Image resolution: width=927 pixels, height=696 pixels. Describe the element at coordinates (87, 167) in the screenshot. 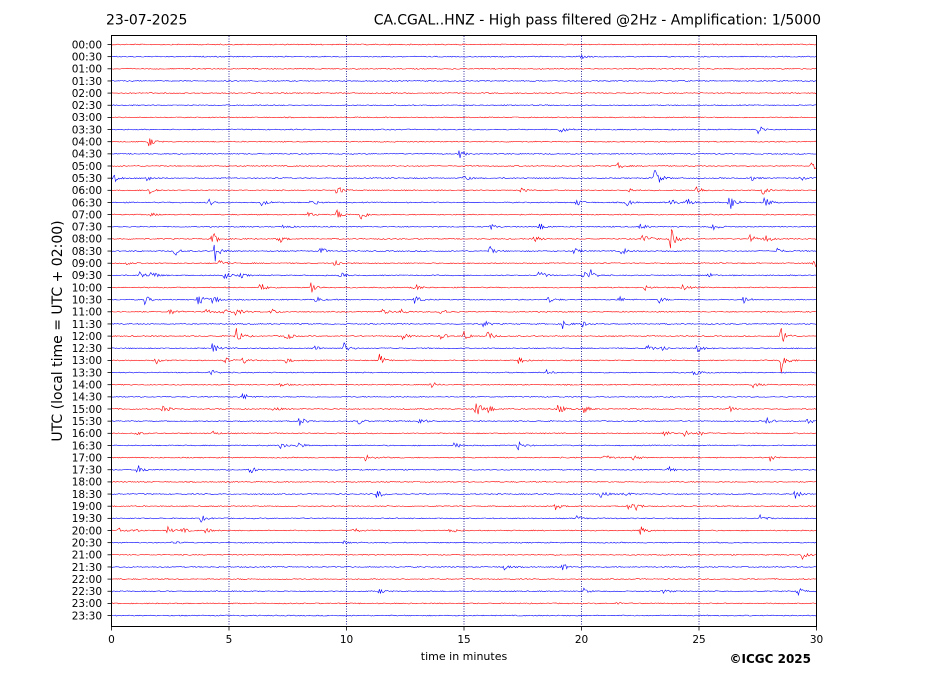

I see `y-tick-label: 05:00` at that location.